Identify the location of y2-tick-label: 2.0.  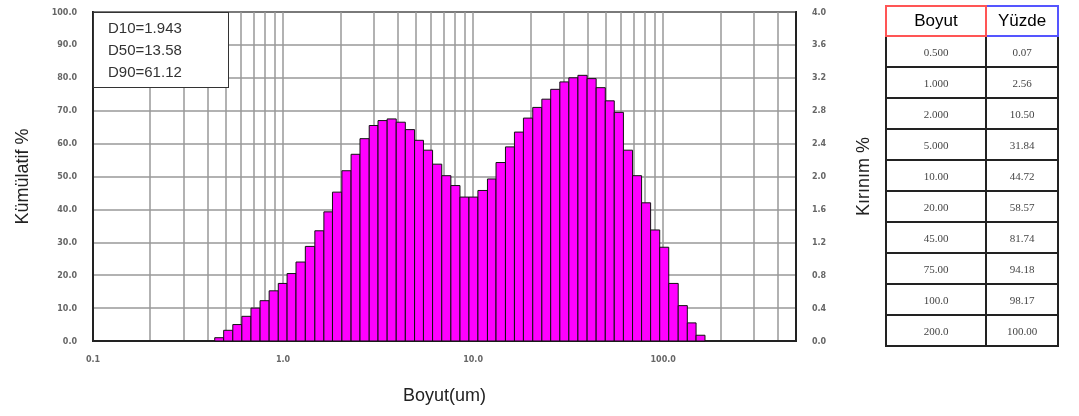
(819, 176).